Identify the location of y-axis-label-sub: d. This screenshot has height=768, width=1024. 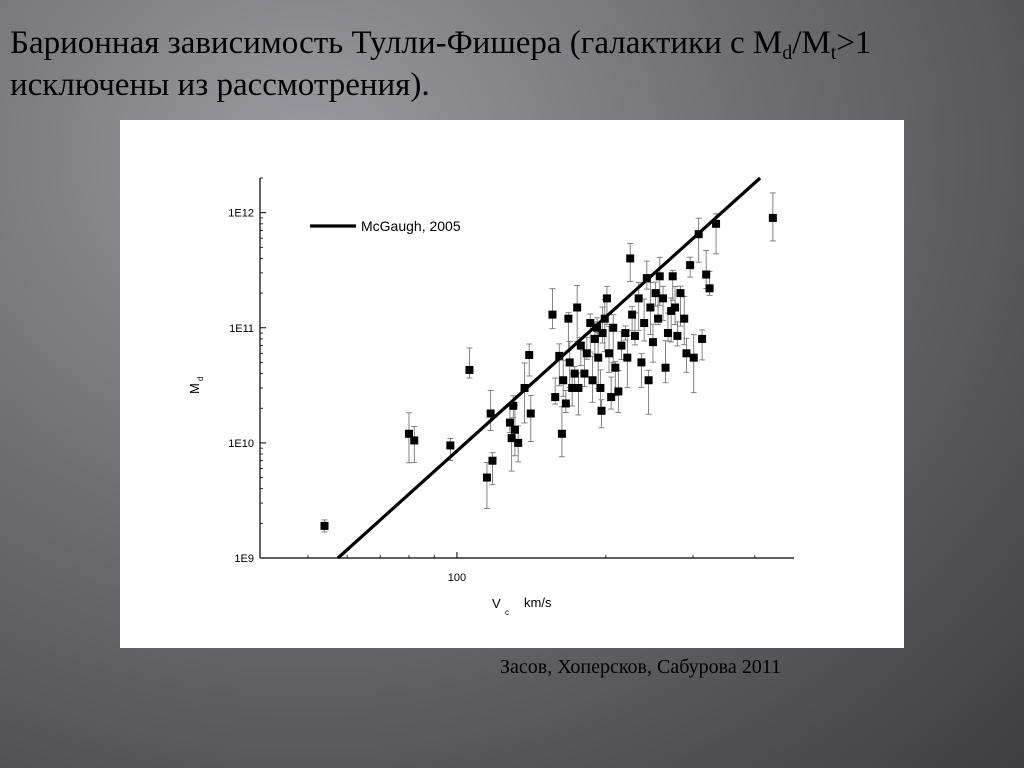
(200, 379).